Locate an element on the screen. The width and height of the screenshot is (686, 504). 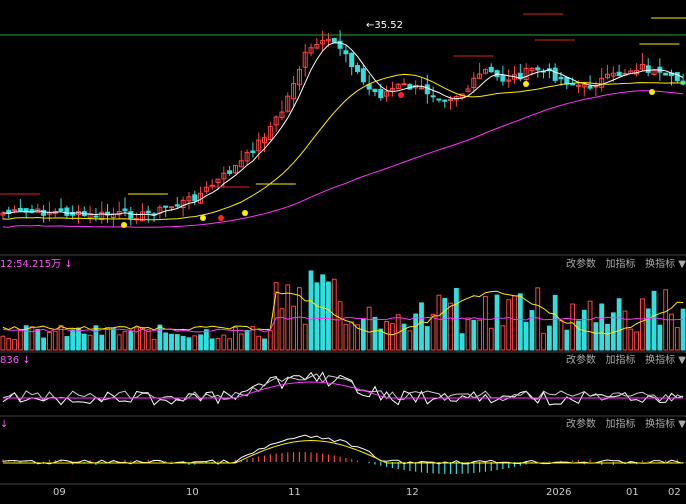
volume-ma-yellow is located at coordinates (343, 313).